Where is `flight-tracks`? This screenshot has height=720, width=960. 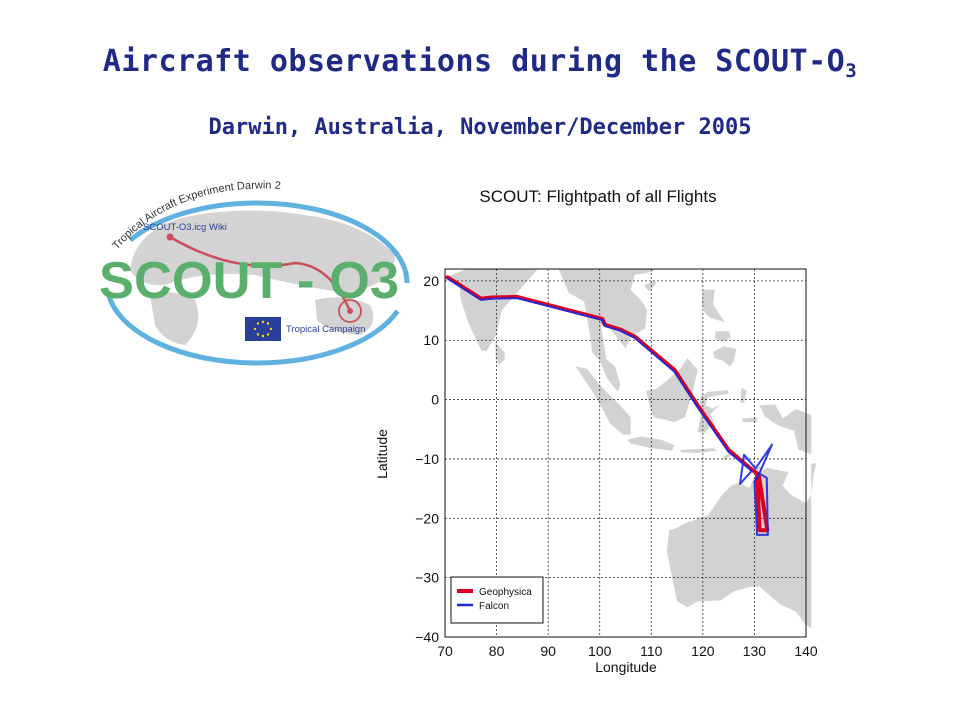
flight-tracks is located at coordinates (609, 405).